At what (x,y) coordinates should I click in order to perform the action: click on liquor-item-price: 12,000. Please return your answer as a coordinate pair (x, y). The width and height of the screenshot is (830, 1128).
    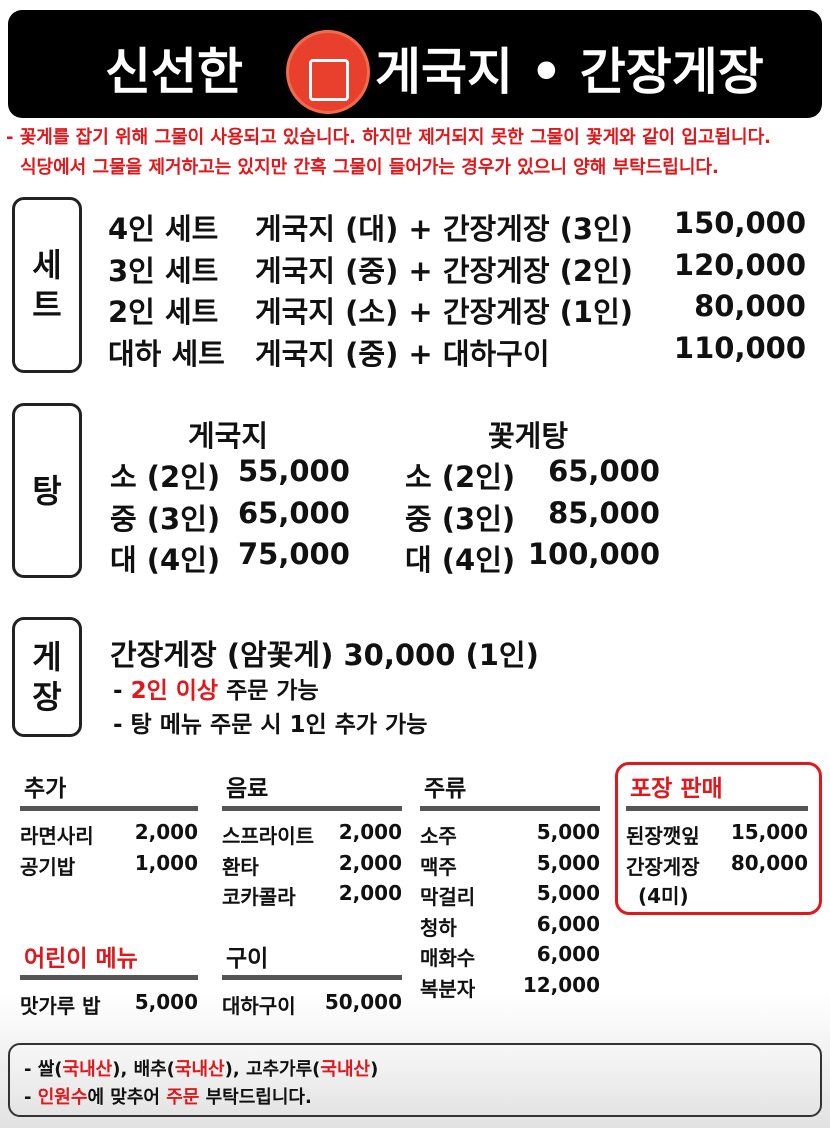
    Looking at the image, I should click on (561, 984).